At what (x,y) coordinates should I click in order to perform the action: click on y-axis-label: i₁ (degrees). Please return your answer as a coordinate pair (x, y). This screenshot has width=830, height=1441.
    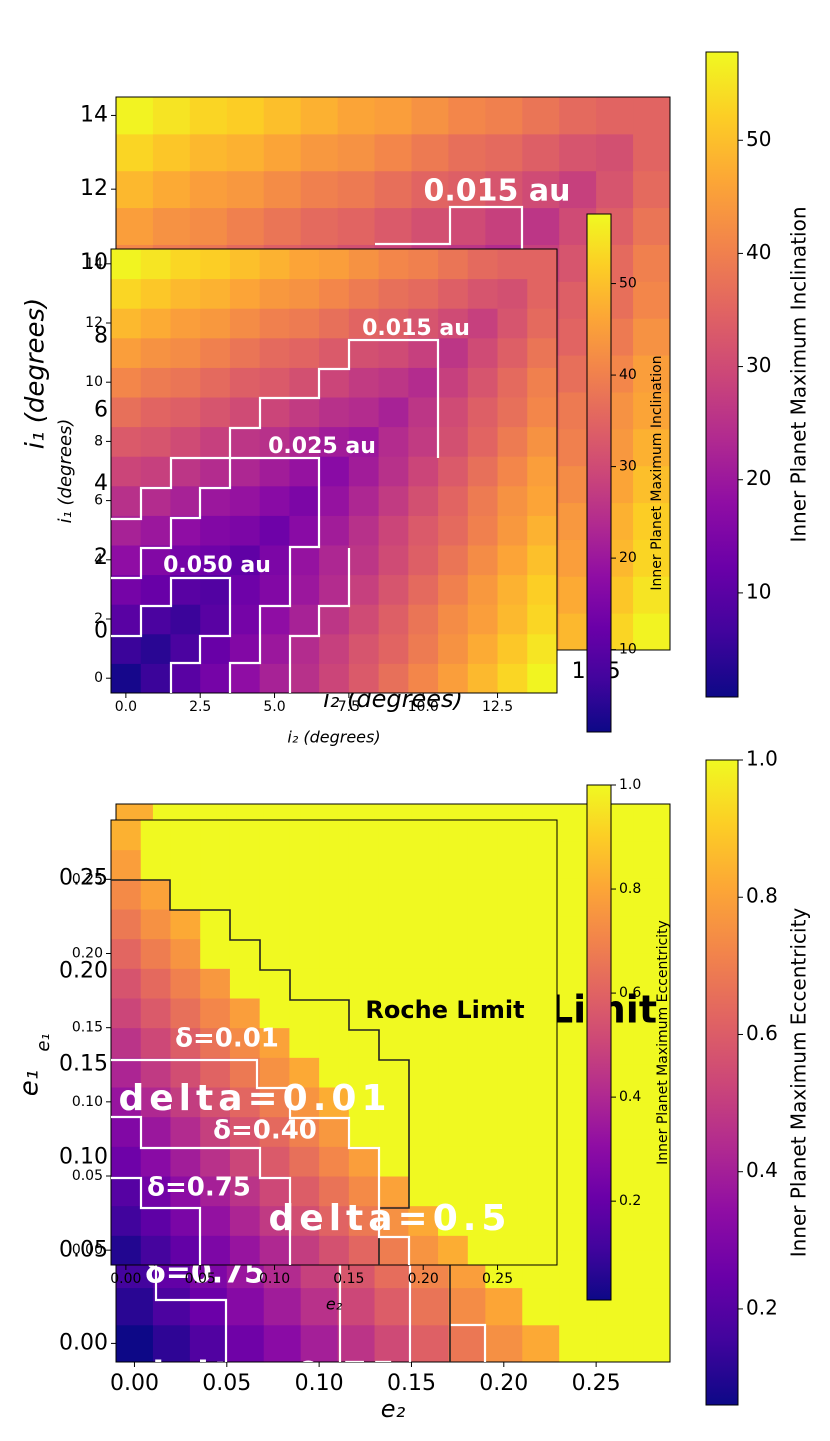
    Looking at the image, I should click on (36, 373).